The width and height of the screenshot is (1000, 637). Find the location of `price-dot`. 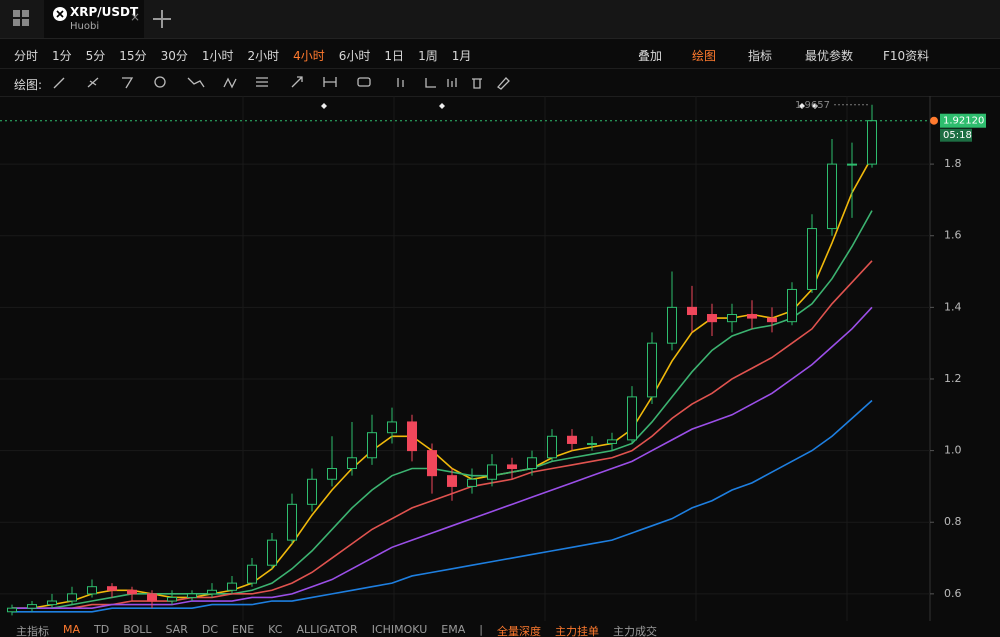

price-dot is located at coordinates (934, 120).